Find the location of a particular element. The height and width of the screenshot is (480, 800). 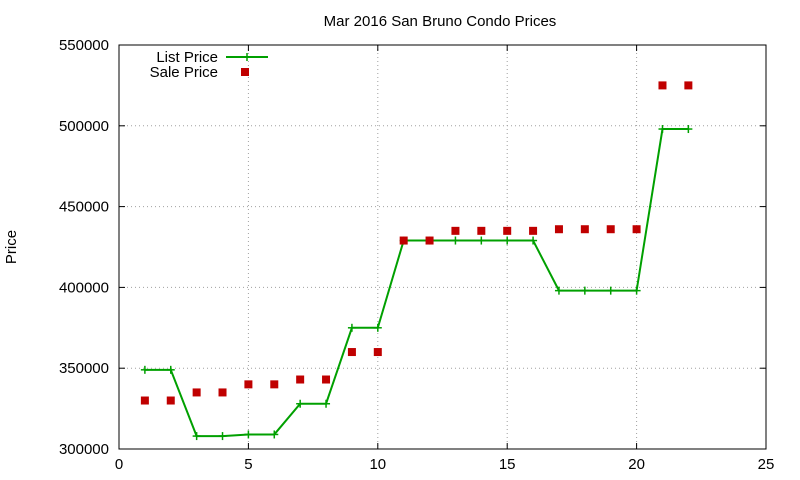

legend-marker-list-price is located at coordinates (247, 57).